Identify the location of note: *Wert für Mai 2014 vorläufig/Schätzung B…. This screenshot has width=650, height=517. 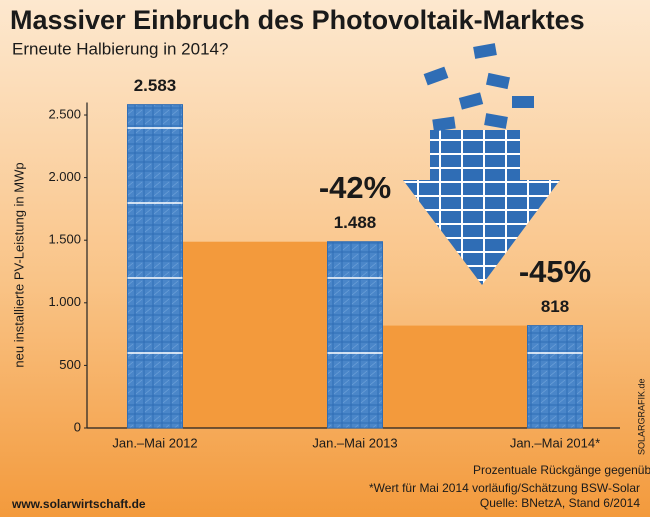
(504, 488).